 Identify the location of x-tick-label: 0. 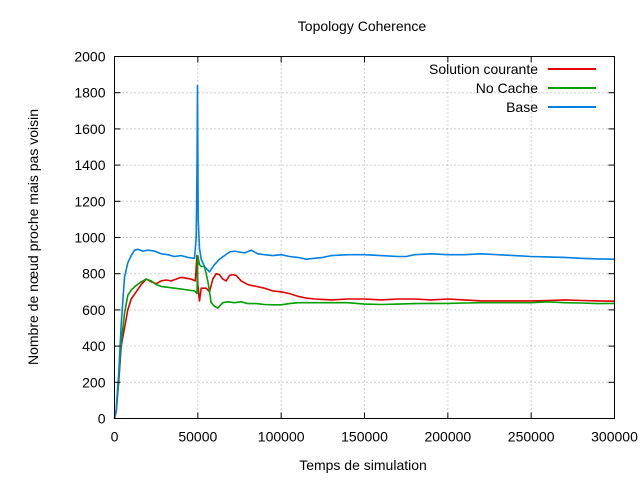
(115, 437).